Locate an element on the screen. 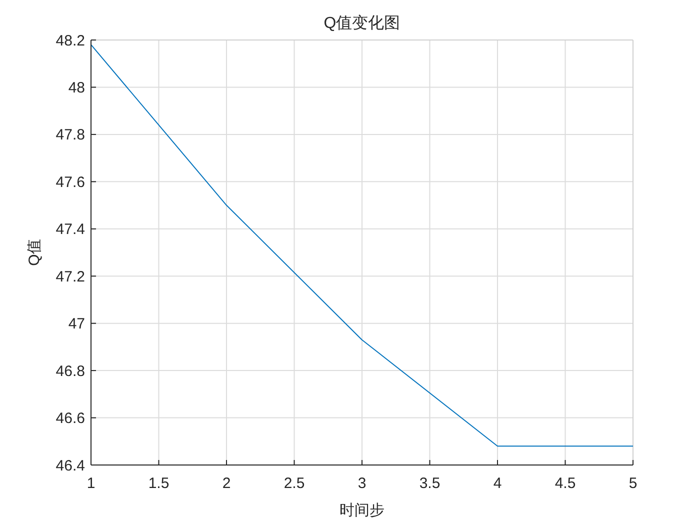  x-tick-label: 1 is located at coordinates (91, 483).